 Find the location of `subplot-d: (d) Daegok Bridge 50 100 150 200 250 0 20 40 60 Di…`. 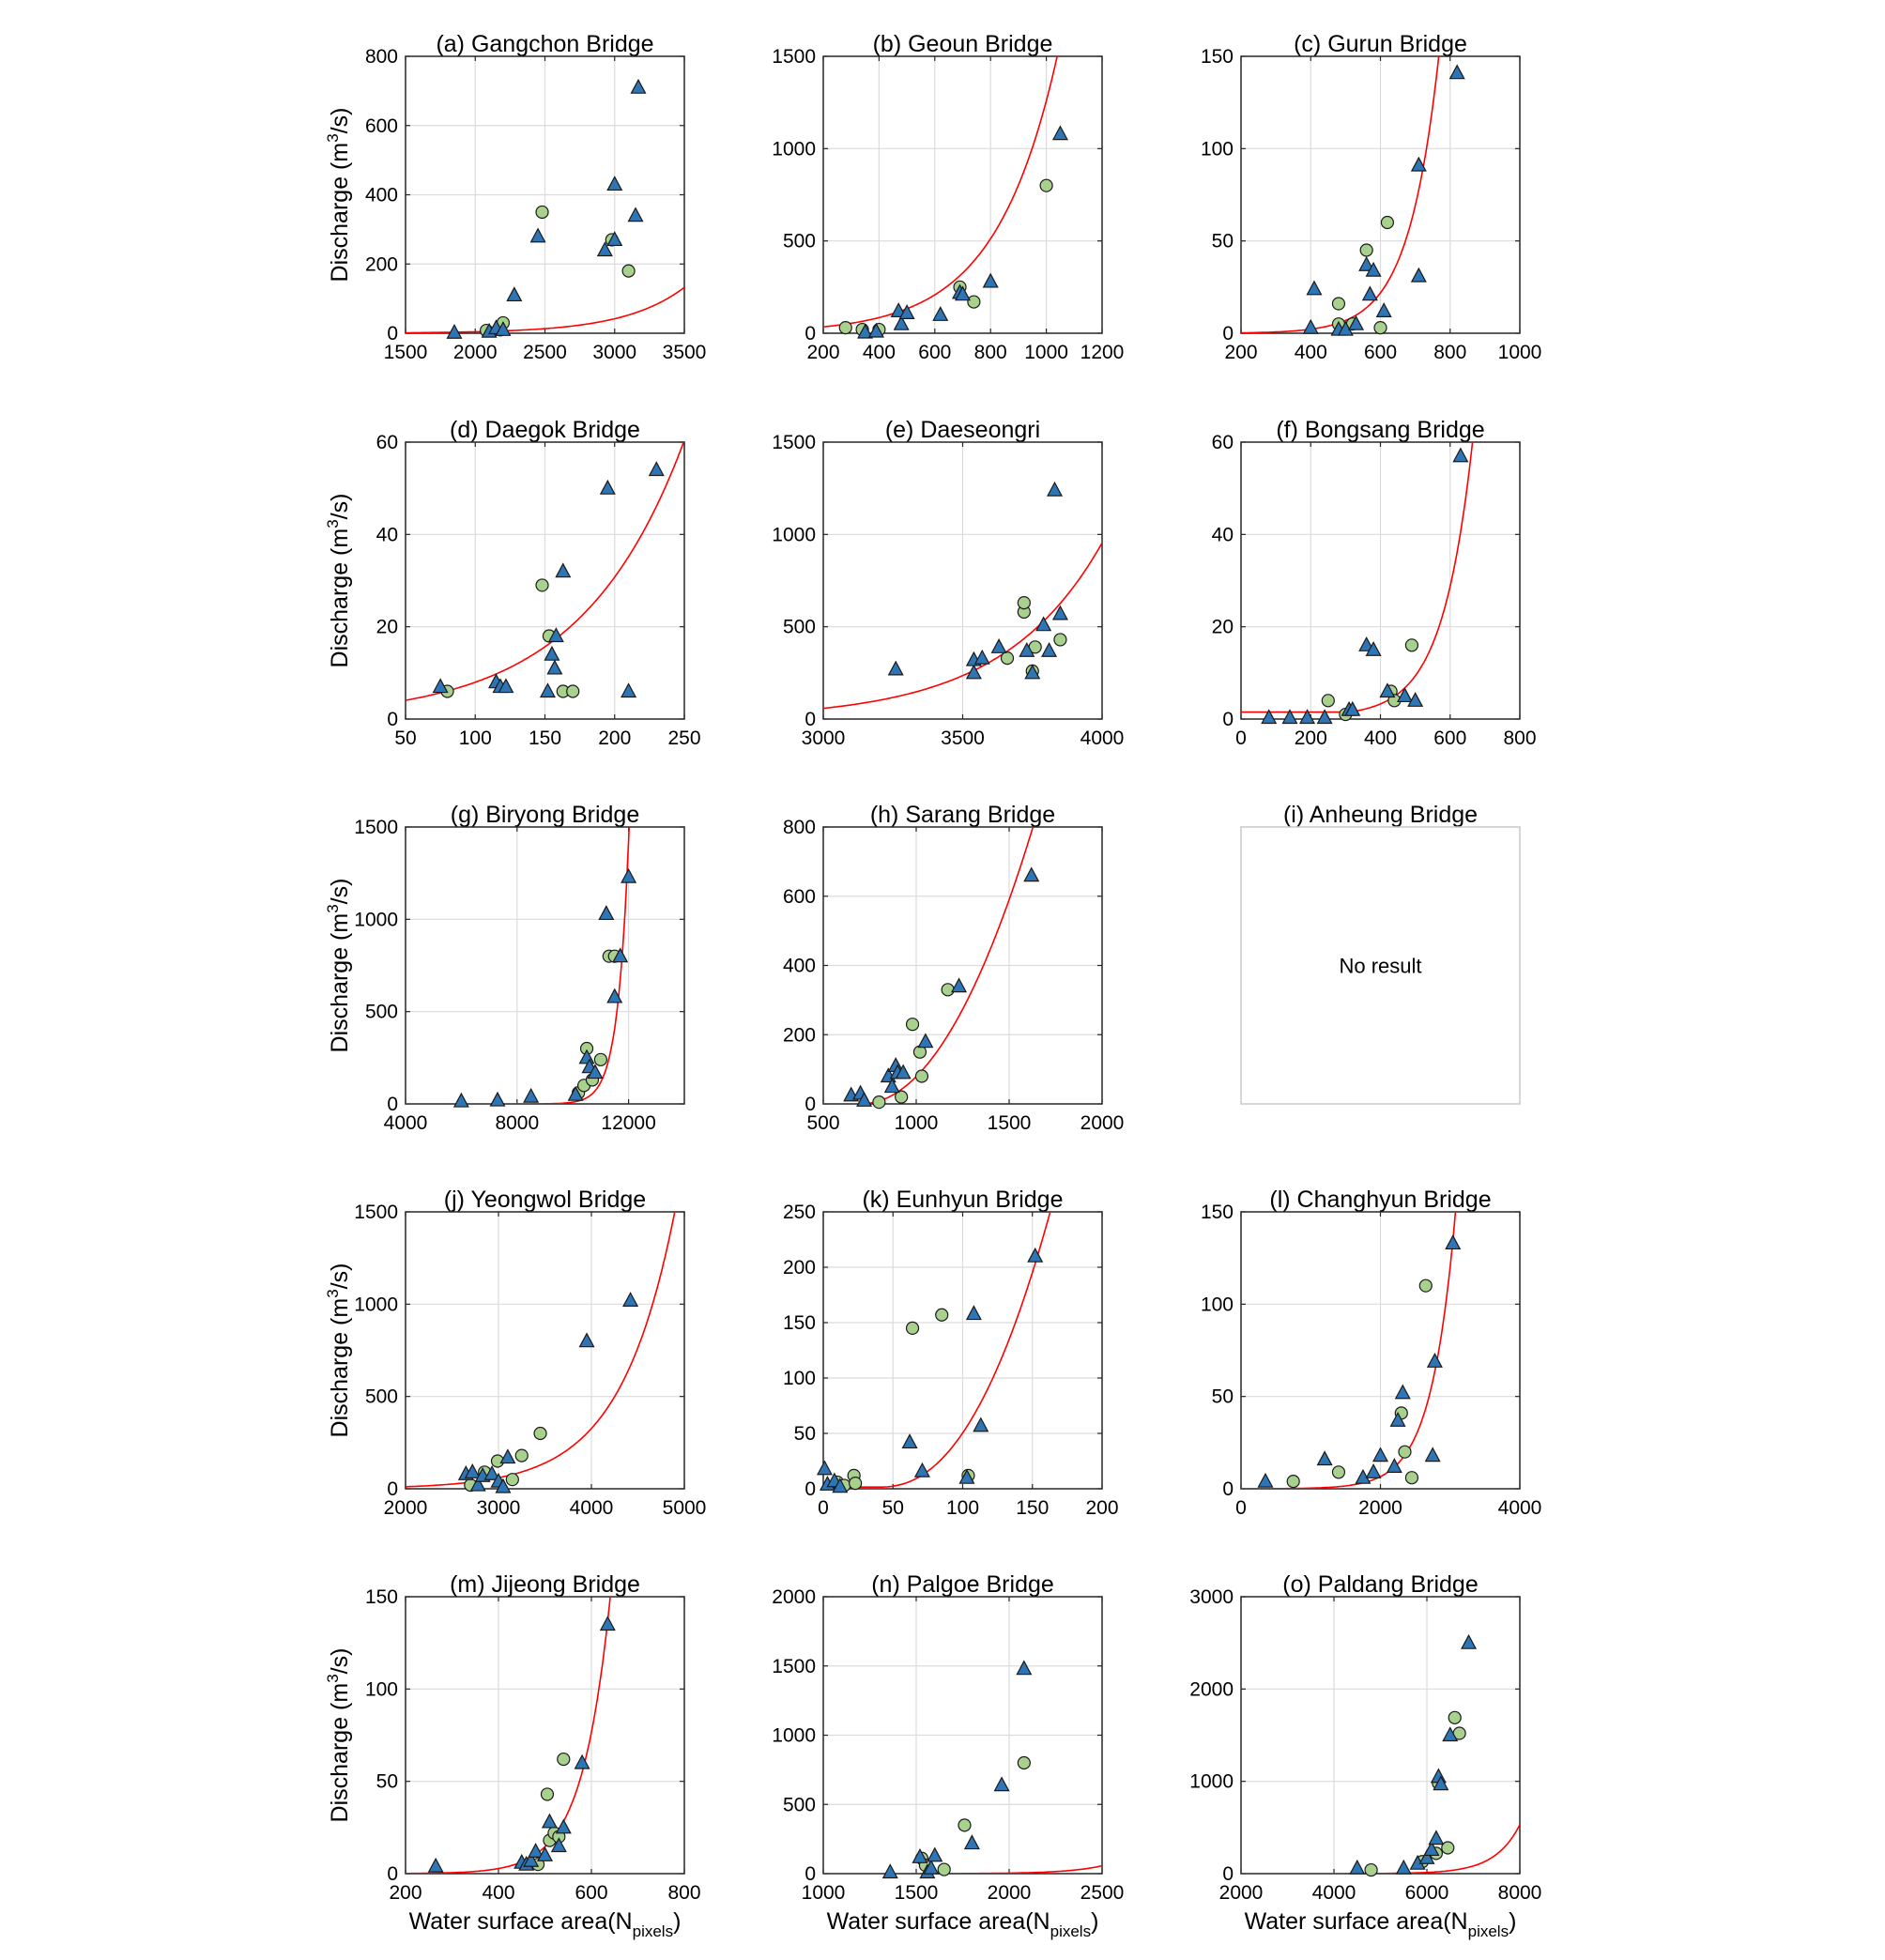

subplot-d: (d) Daegok Bridge 50 100 150 200 250 0 20 40 60 Di… is located at coordinates (512, 583).